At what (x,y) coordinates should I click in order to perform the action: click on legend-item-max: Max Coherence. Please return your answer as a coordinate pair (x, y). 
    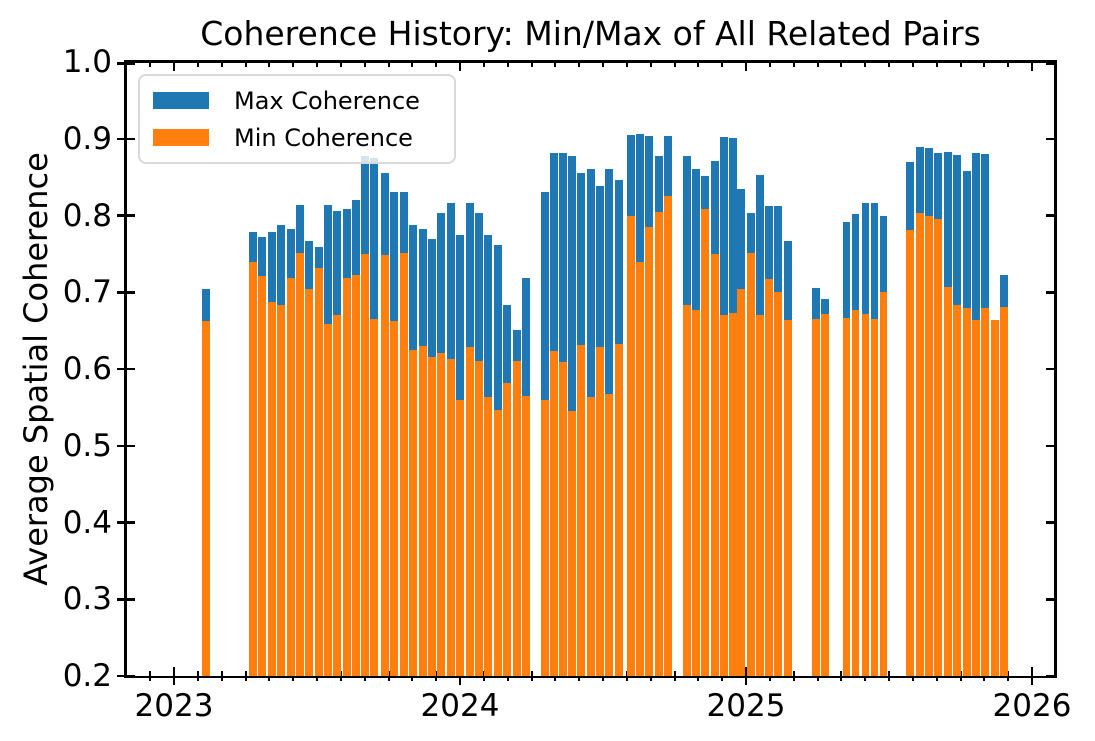
    Looking at the image, I should click on (303, 101).